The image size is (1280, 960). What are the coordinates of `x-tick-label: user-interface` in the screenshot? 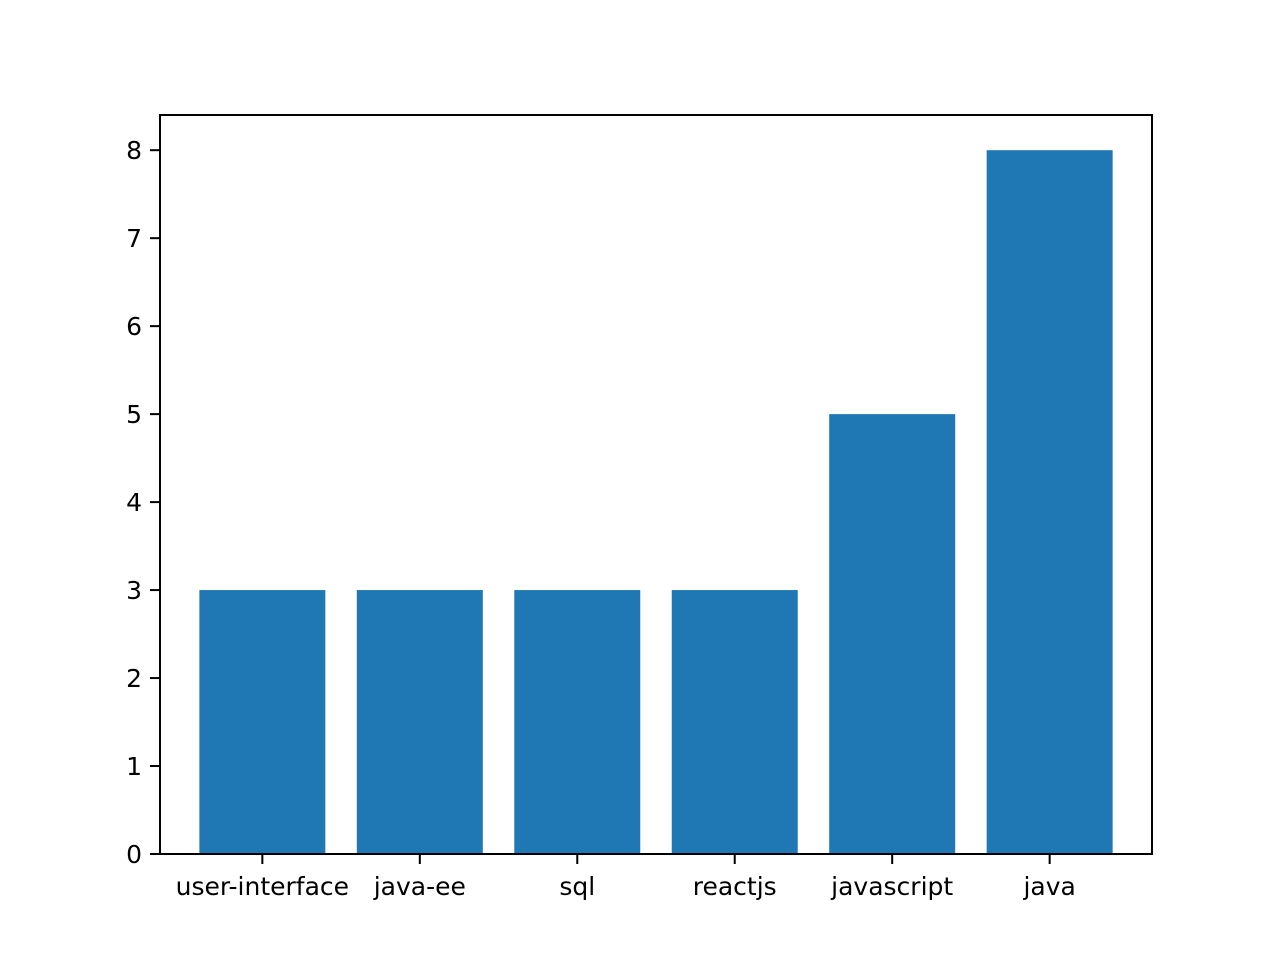 It's located at (262, 886).